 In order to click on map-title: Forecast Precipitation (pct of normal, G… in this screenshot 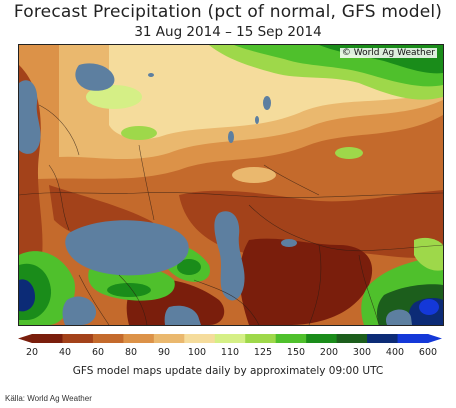, I will do `click(228, 12)`.